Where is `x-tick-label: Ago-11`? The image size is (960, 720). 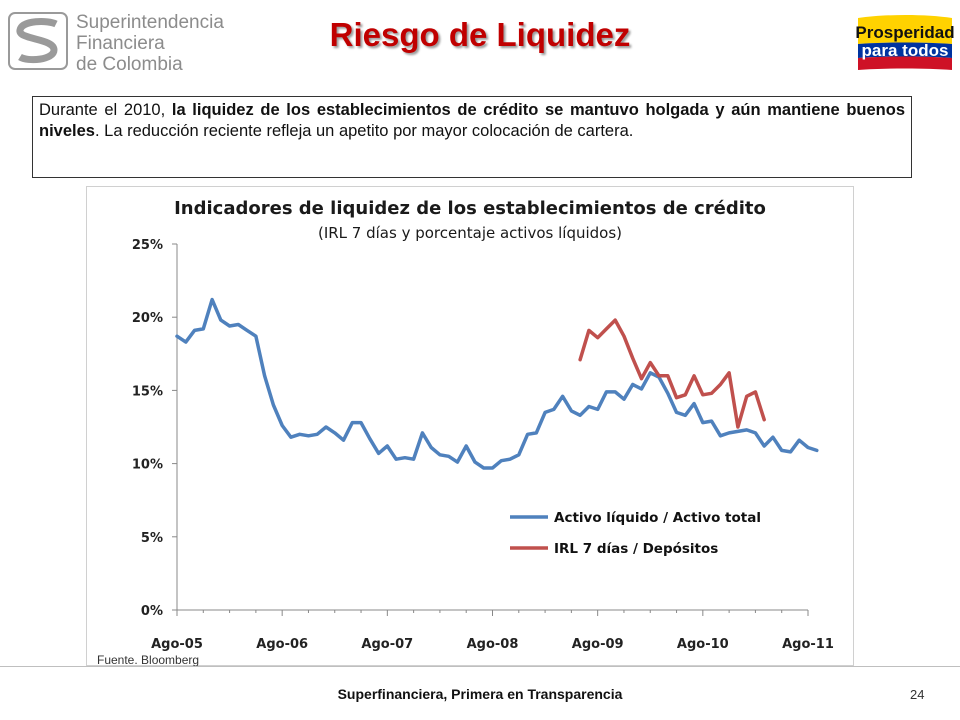 x-tick-label: Ago-11 is located at coordinates (808, 644).